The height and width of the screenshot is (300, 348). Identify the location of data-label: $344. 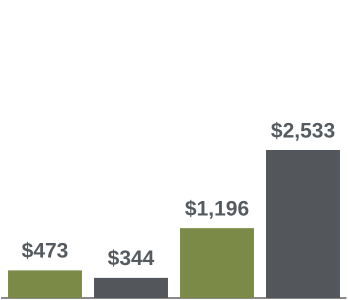
(131, 258).